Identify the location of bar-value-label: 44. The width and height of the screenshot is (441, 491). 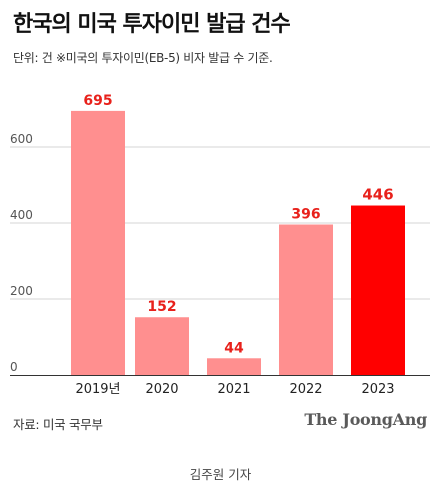
(234, 348).